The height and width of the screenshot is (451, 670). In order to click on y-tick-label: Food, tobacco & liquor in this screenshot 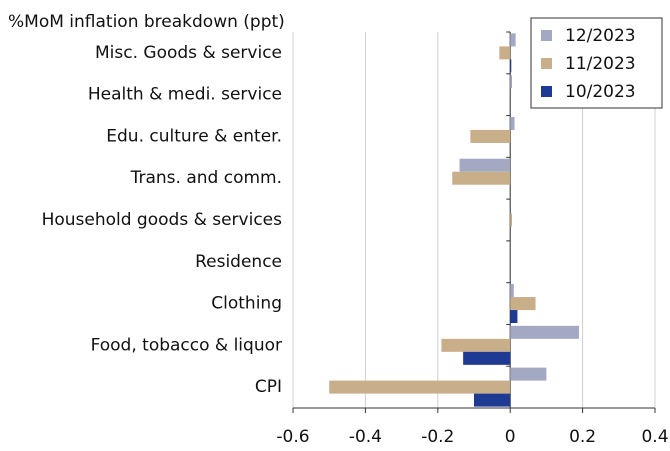, I will do `click(186, 345)`.